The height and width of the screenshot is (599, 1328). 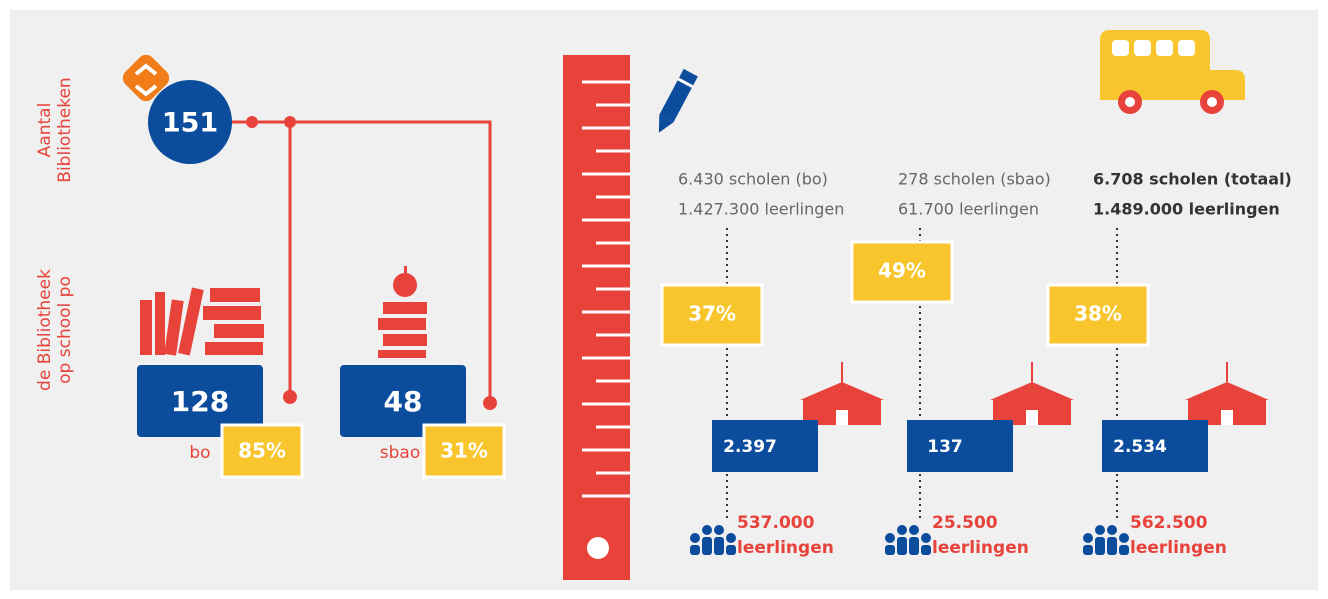 I want to click on bus-icon, so click(x=1172, y=72).